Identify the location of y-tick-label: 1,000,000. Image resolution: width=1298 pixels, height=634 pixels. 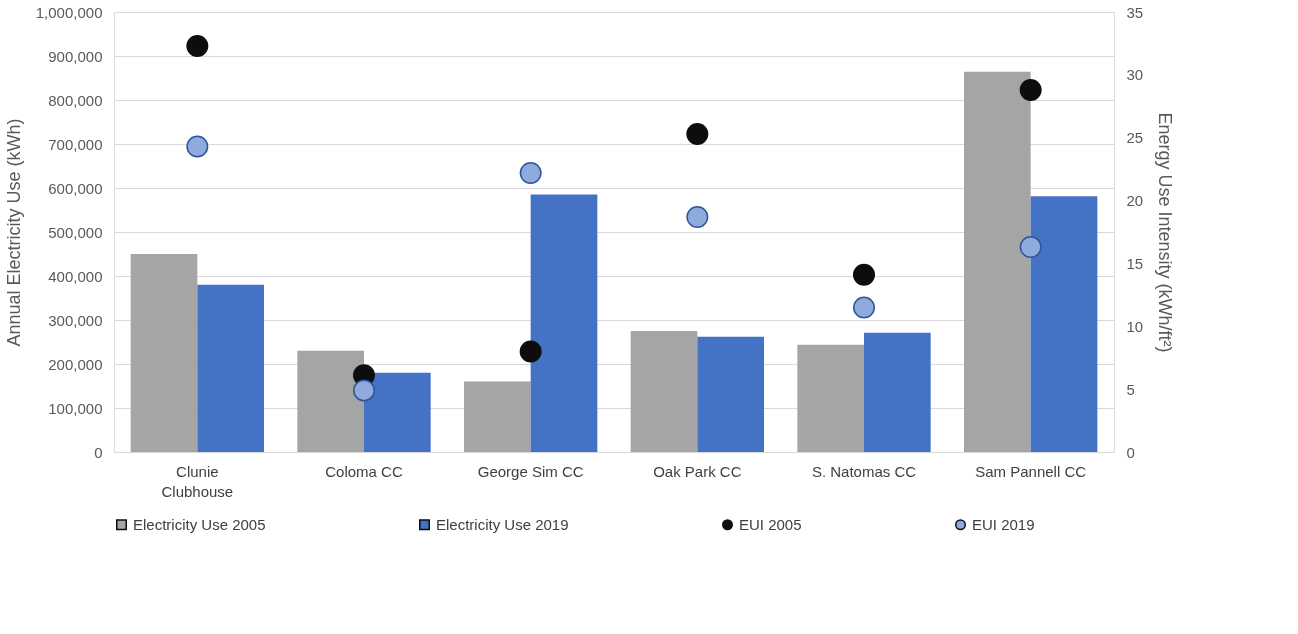
(69, 12).